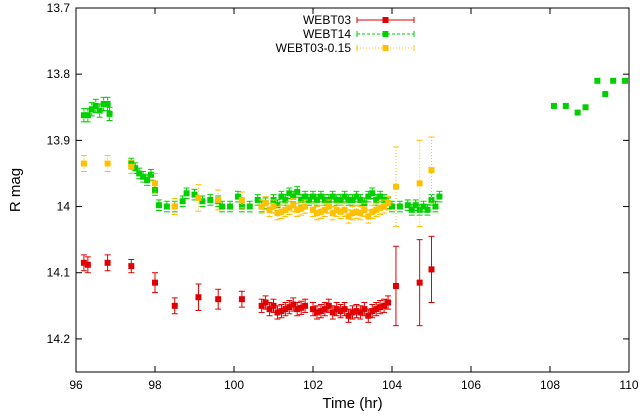  What do you see at coordinates (314, 48) in the screenshot?
I see `legend-label: WEBT03-0.15` at bounding box center [314, 48].